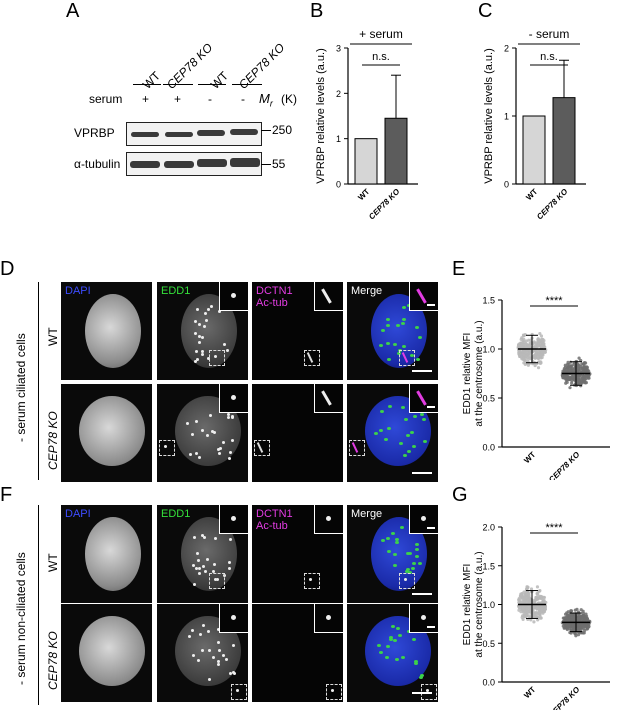  Describe the element at coordinates (176, 291) in the screenshot. I see `channel-label: EDD1` at that location.